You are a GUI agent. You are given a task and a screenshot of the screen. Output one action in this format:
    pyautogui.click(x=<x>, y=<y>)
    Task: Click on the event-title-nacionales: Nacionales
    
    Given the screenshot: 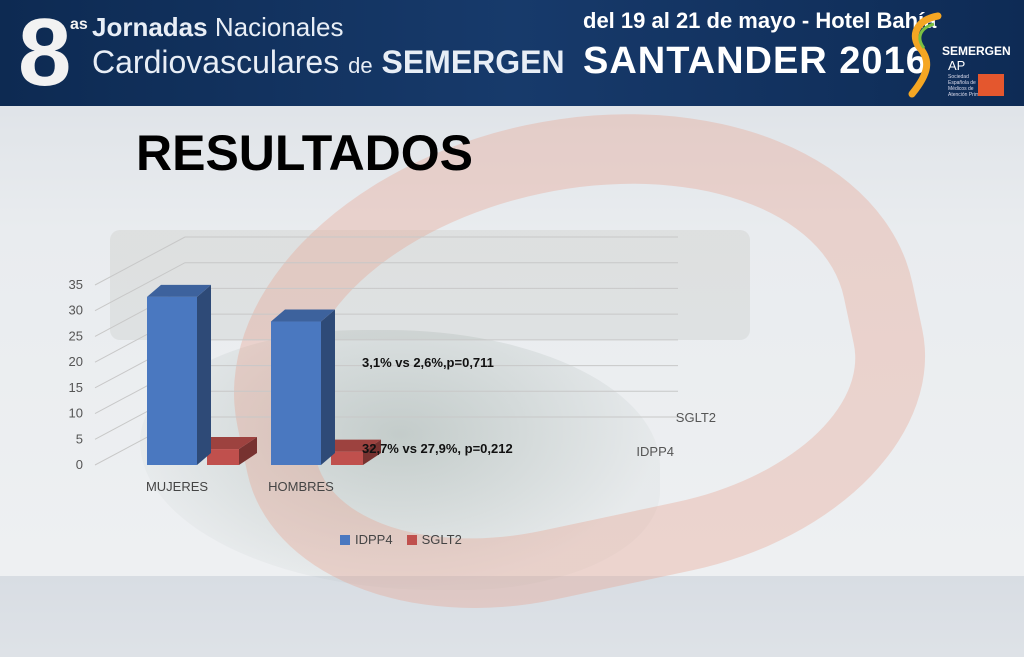 What is the action you would take?
    pyautogui.click(x=279, y=27)
    